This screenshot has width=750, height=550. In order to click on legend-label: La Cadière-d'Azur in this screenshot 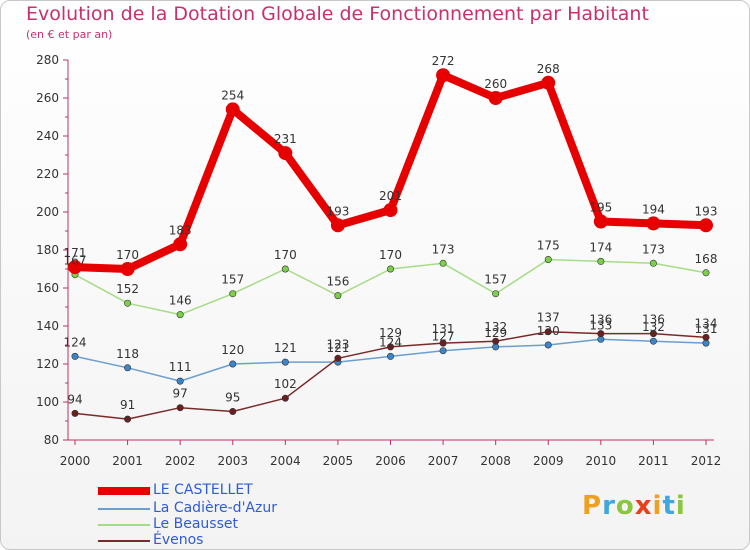, I will do `click(215, 508)`.